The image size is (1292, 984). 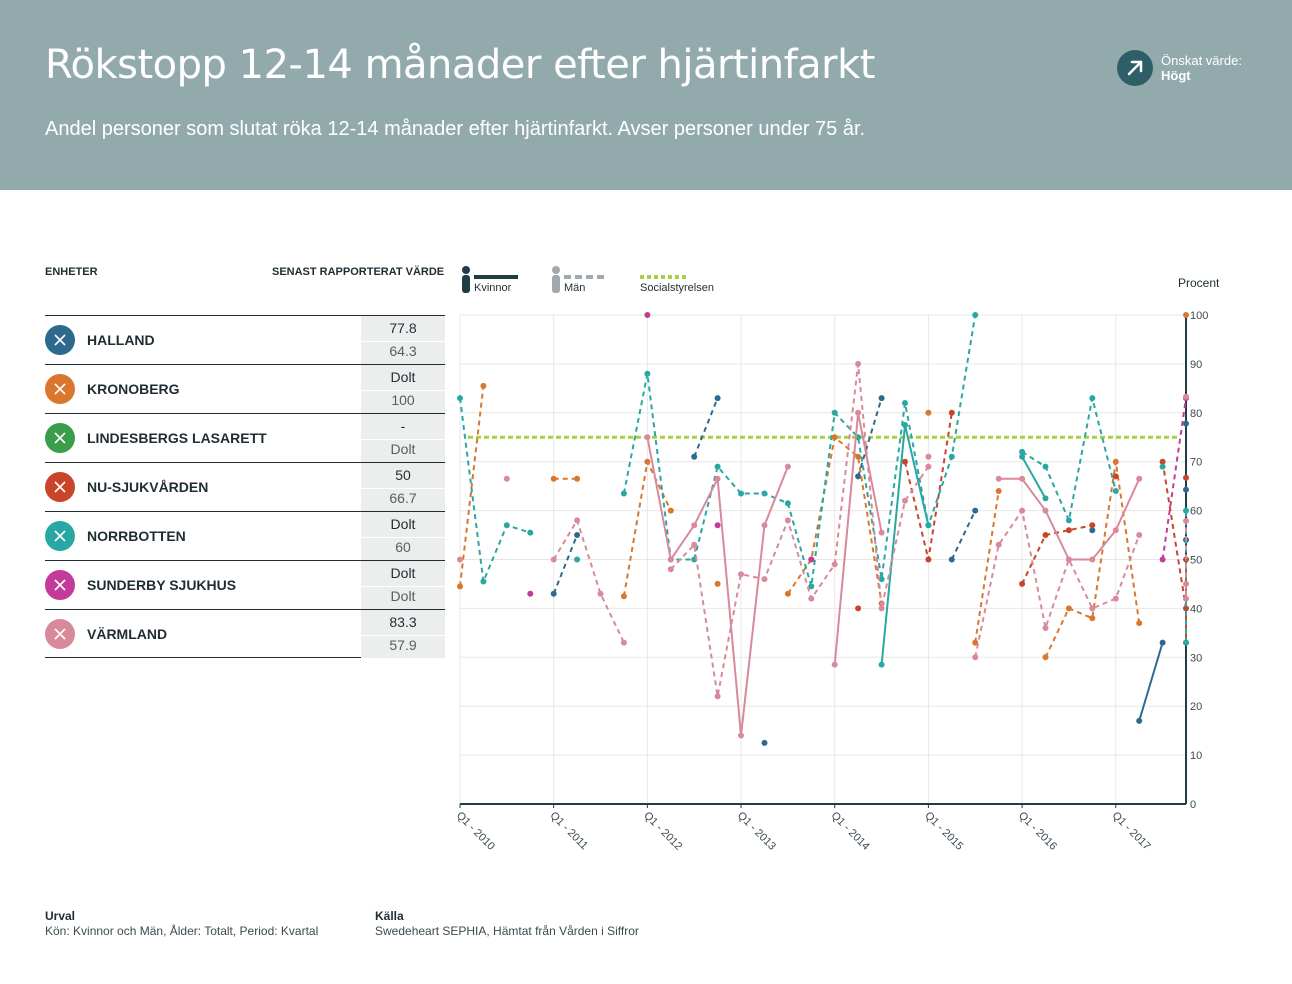 What do you see at coordinates (403, 536) in the screenshot?
I see `unit-latest-values: Dolt 60` at bounding box center [403, 536].